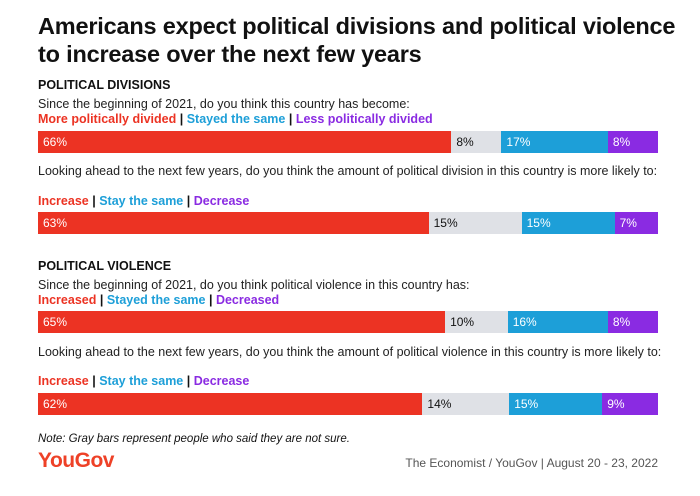  Describe the element at coordinates (233, 223) in the screenshot. I see `bar-segment-increase: 63%` at that location.